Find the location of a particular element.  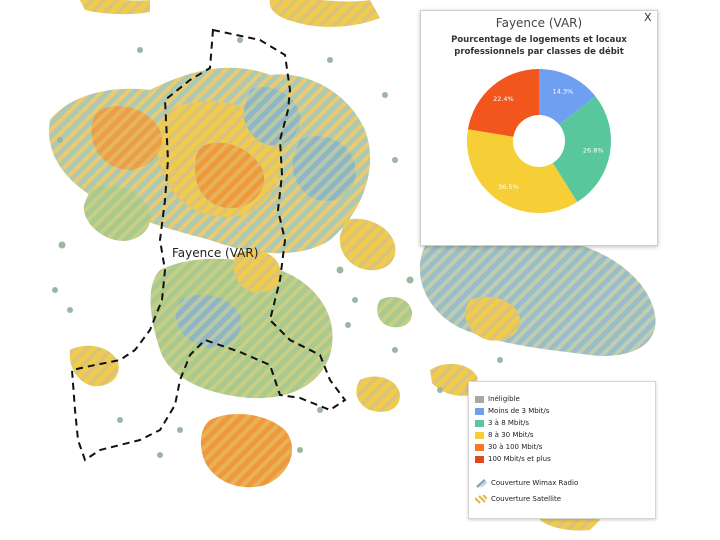

pie-label-3: 22.4% is located at coordinates (503, 99).